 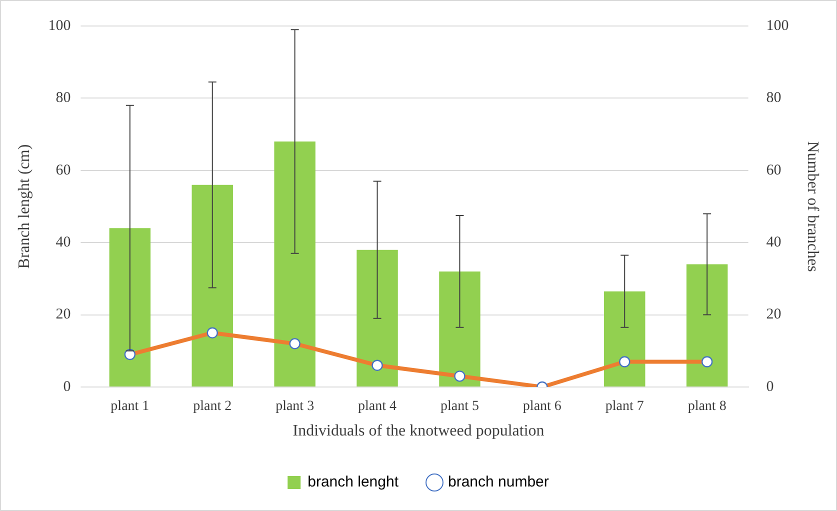 I want to click on y-tick-label: 100, so click(x=59, y=26).